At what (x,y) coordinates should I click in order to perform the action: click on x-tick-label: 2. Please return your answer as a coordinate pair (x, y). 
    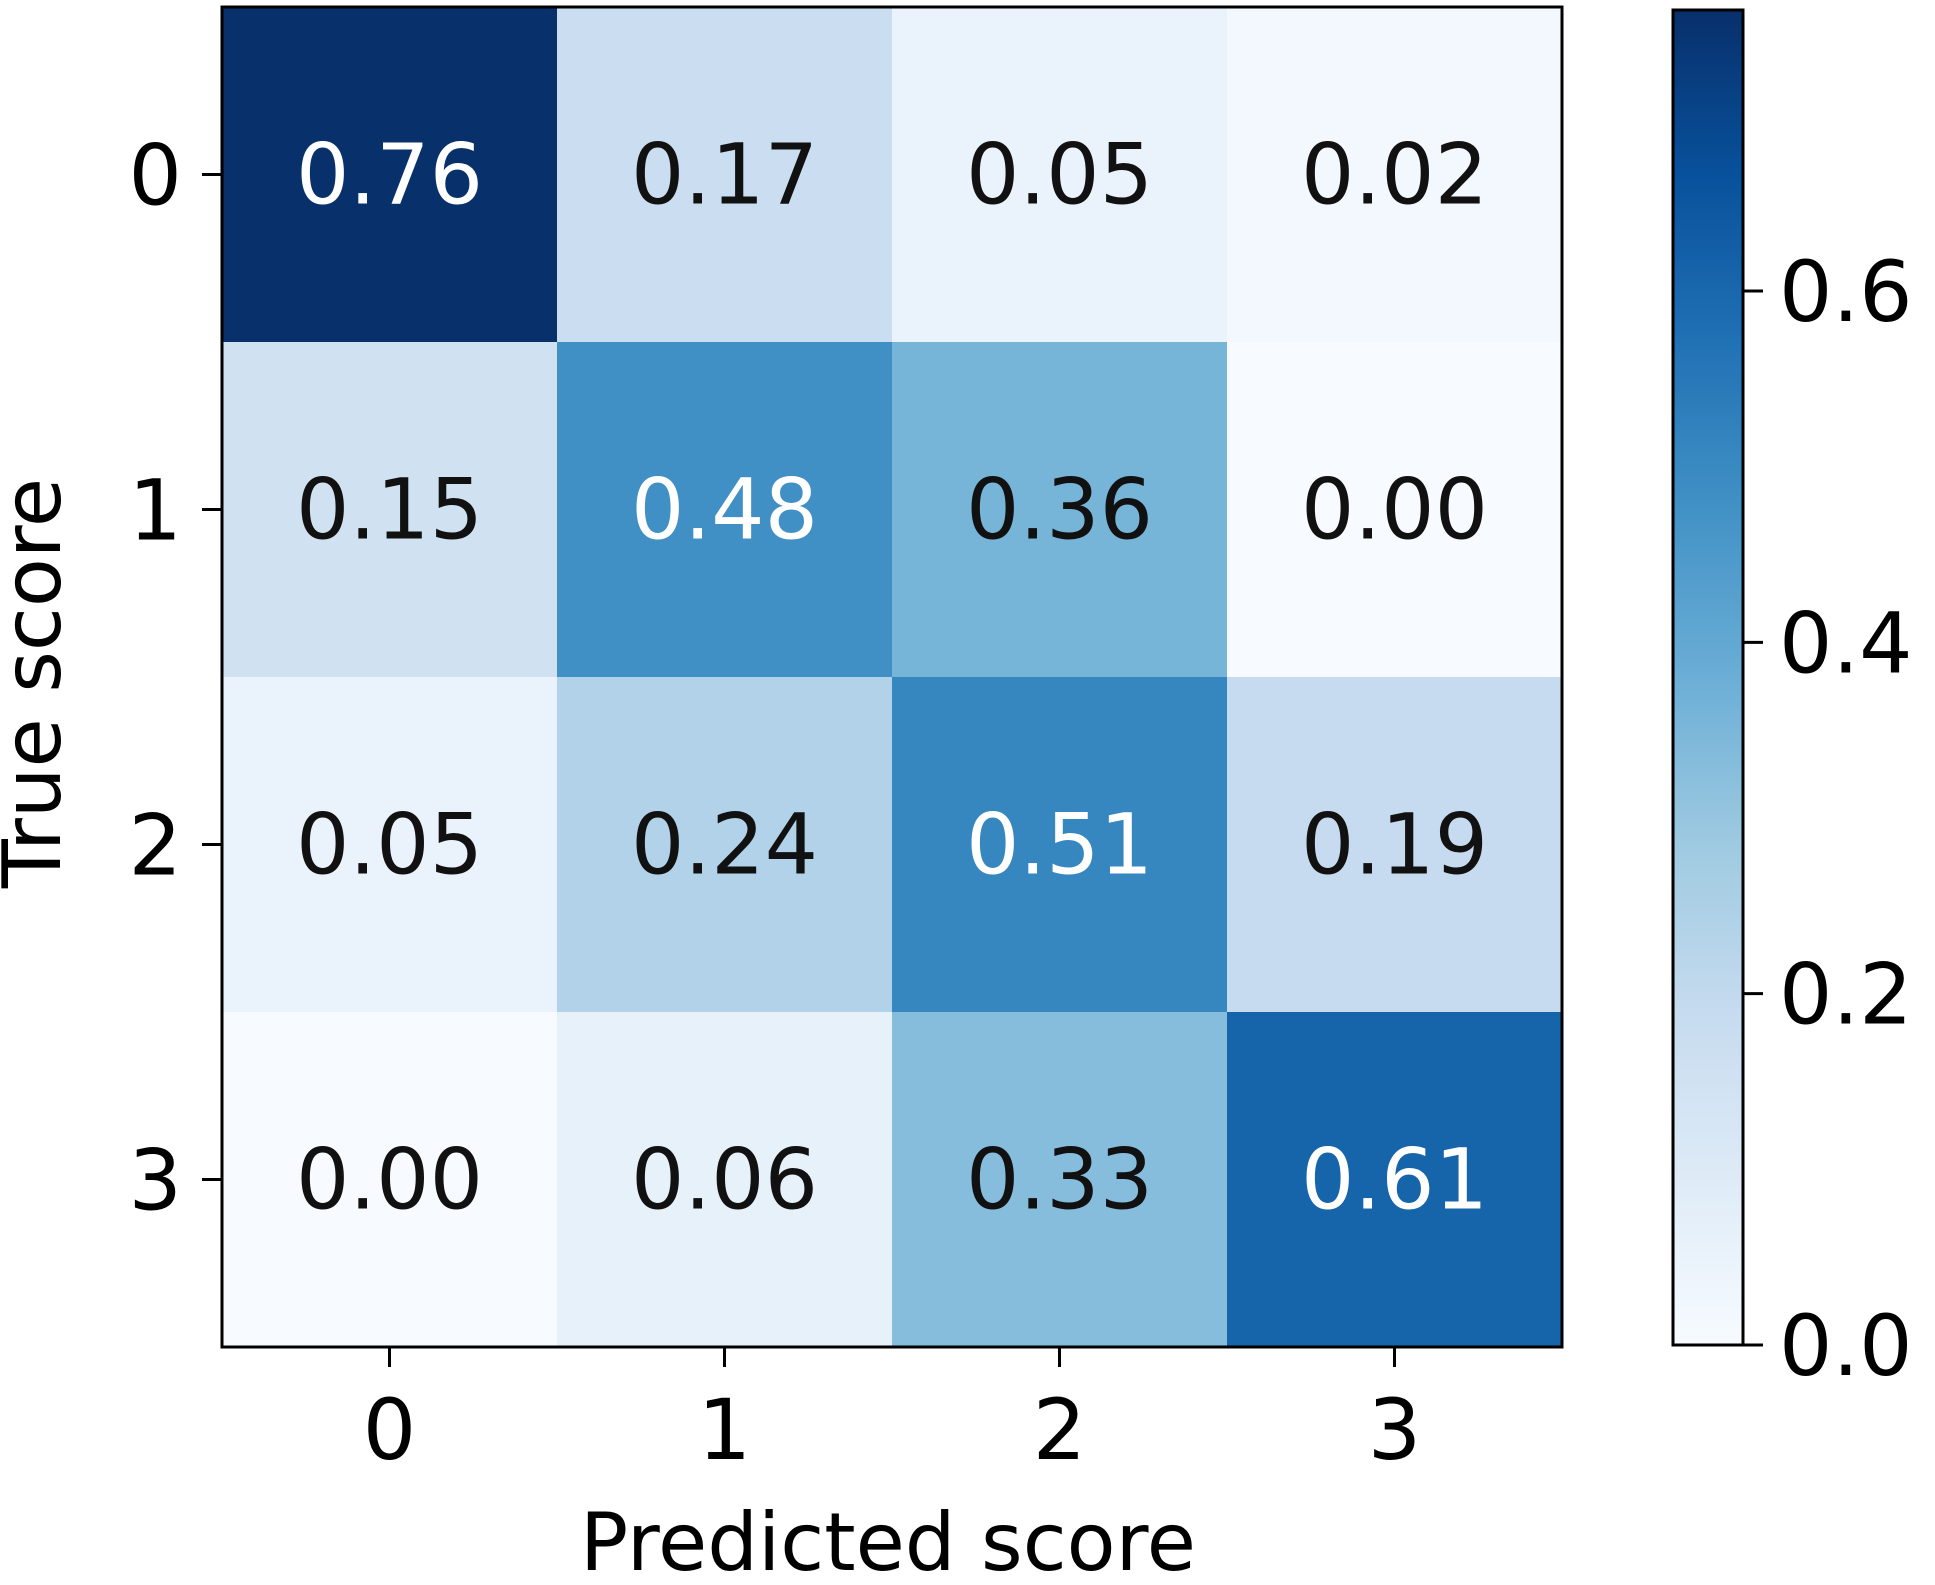
    Looking at the image, I should click on (1059, 1430).